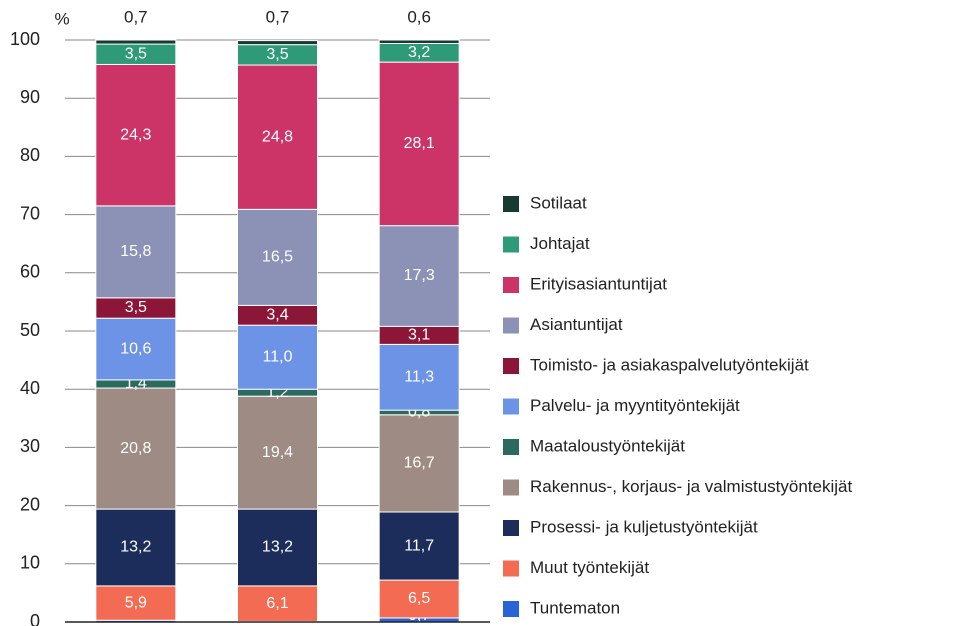 This screenshot has height=626, width=977. What do you see at coordinates (61, 18) in the screenshot?
I see `y-axis-label: %` at bounding box center [61, 18].